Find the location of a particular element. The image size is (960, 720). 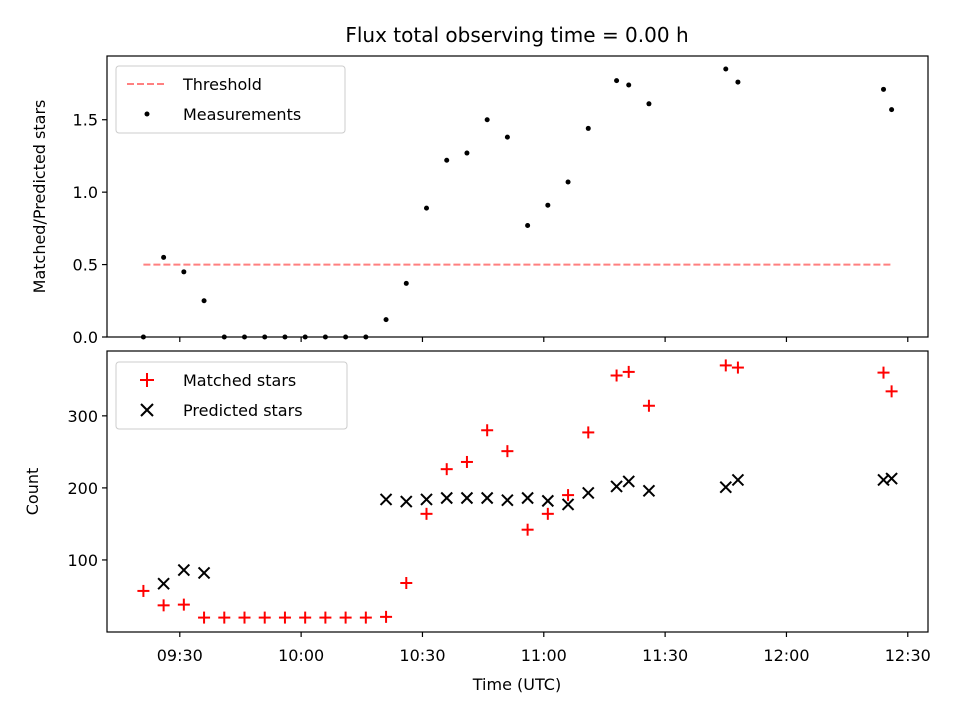

top-y-tick-label: 0.0 is located at coordinates (85, 337).